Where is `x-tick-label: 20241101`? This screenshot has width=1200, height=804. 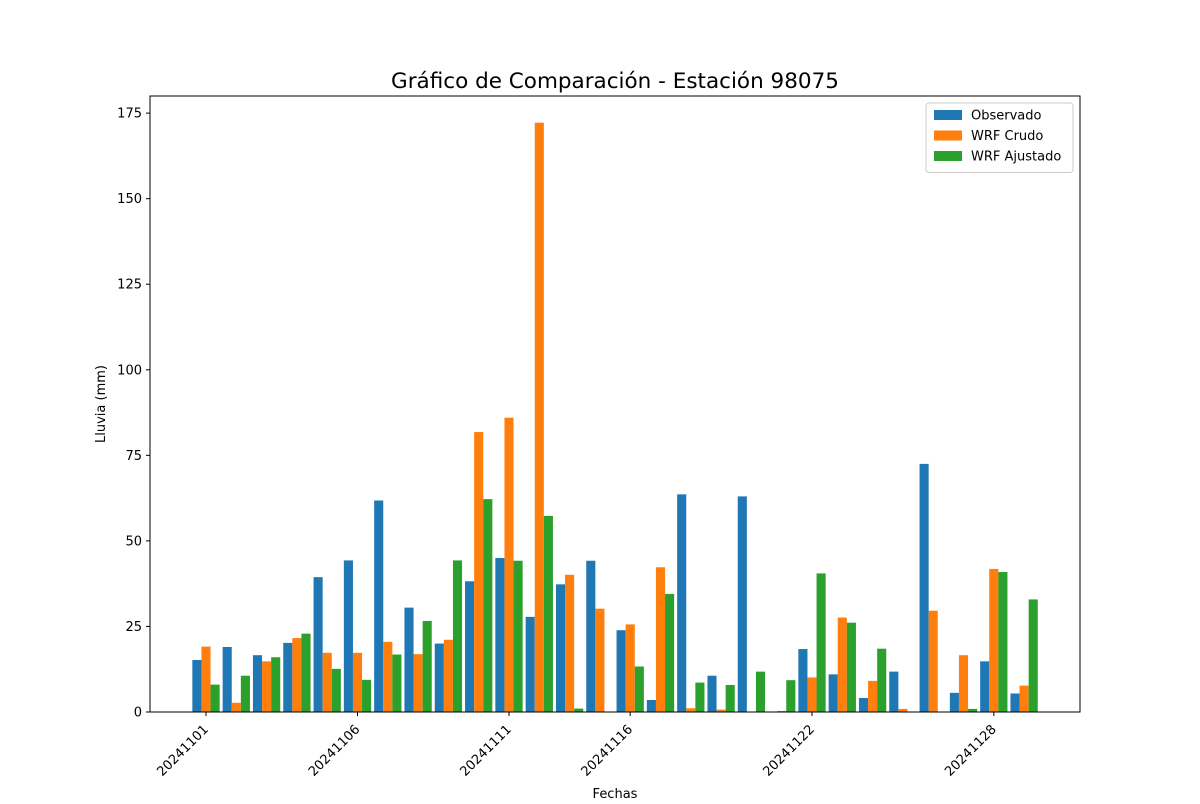
x-tick-label: 20241101 is located at coordinates (182, 750).